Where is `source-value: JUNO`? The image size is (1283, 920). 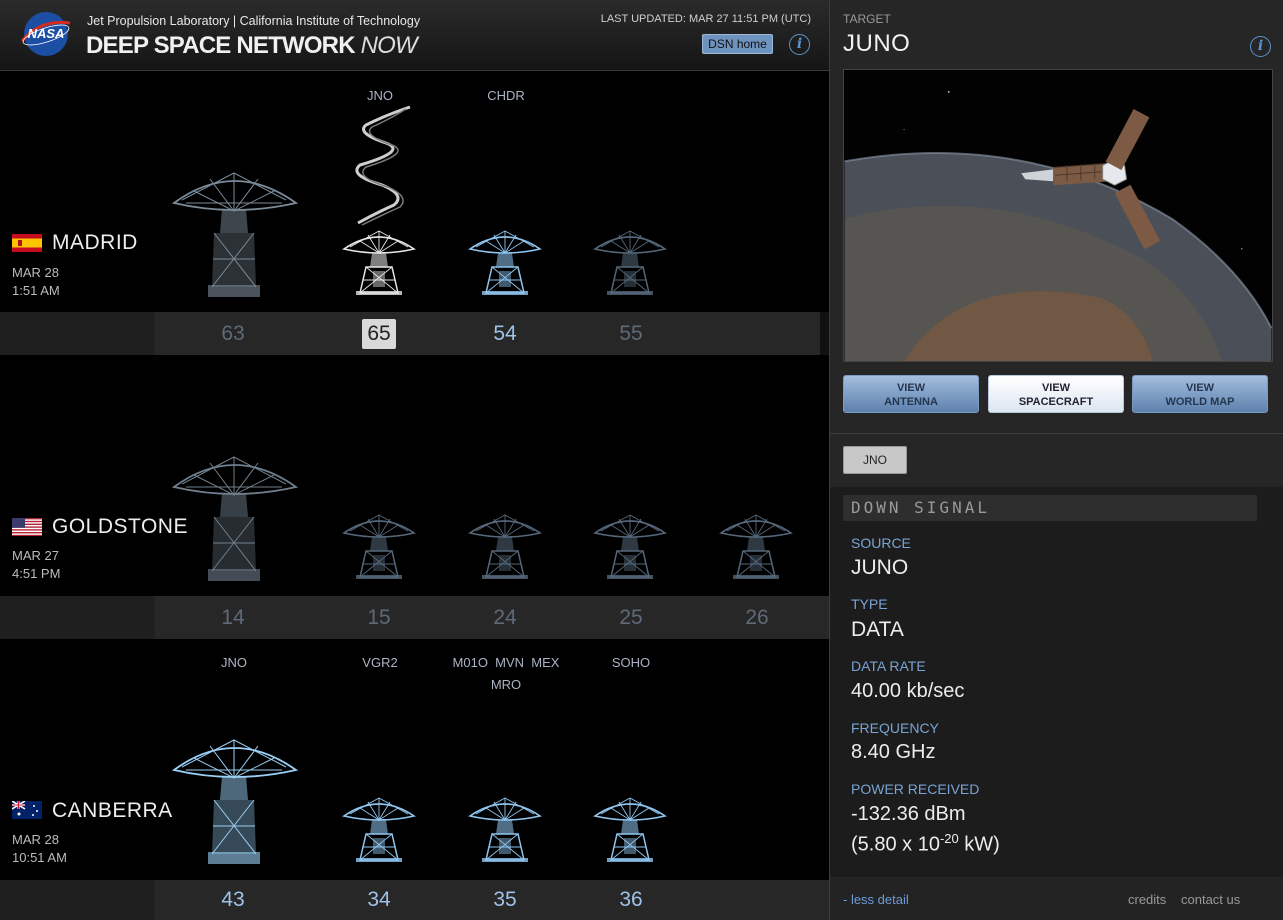
source-value: JUNO is located at coordinates (880, 567).